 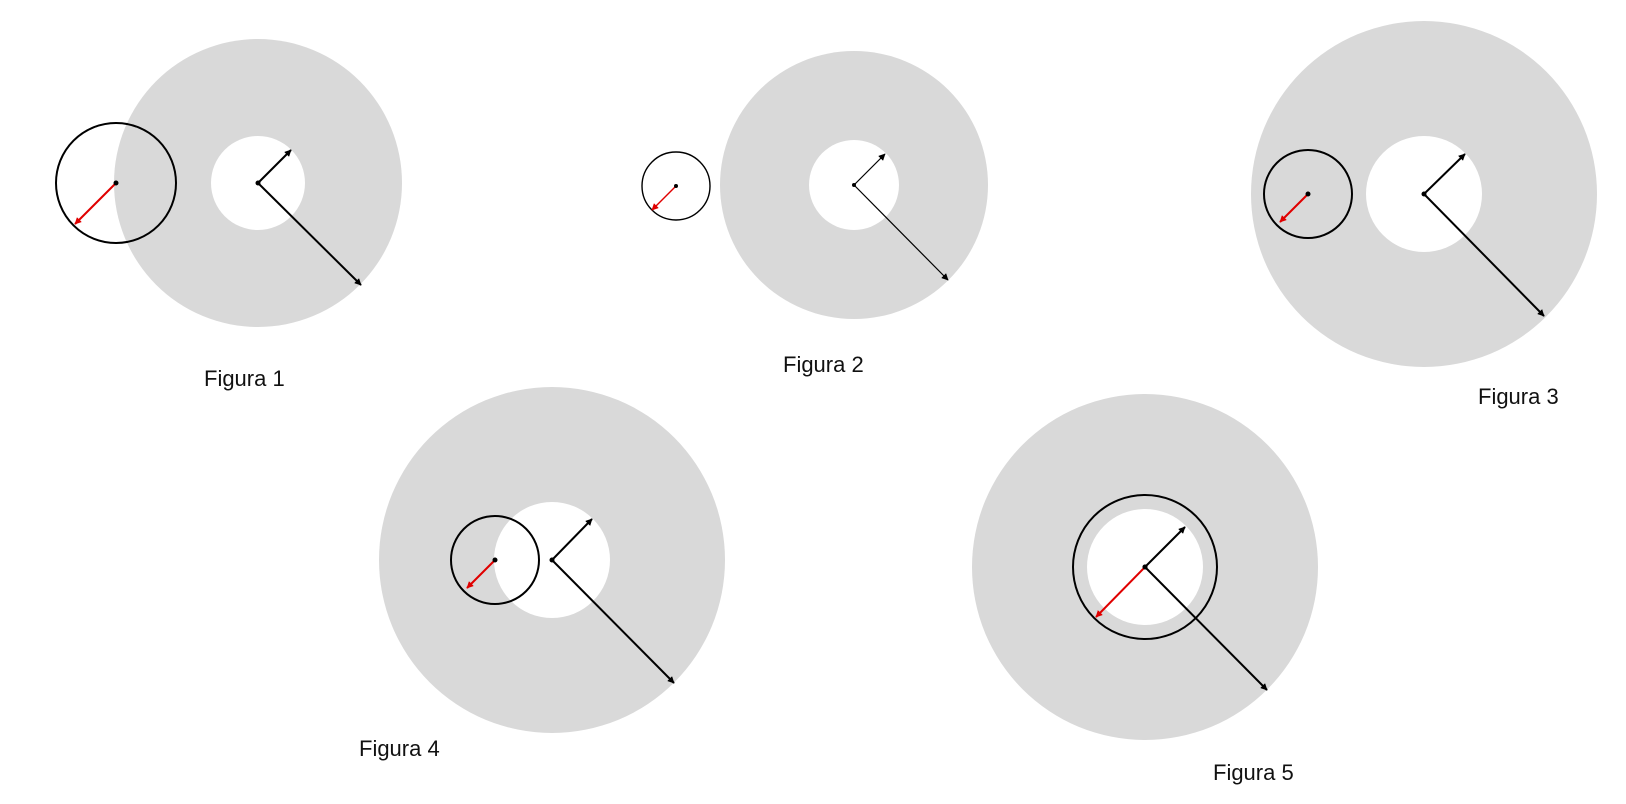 What do you see at coordinates (399, 748) in the screenshot?
I see `figure-4-caption: Figura 4` at bounding box center [399, 748].